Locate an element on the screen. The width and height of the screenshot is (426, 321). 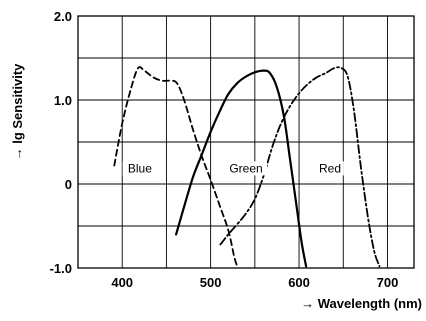
x-tick-label: 700 is located at coordinates (388, 282).